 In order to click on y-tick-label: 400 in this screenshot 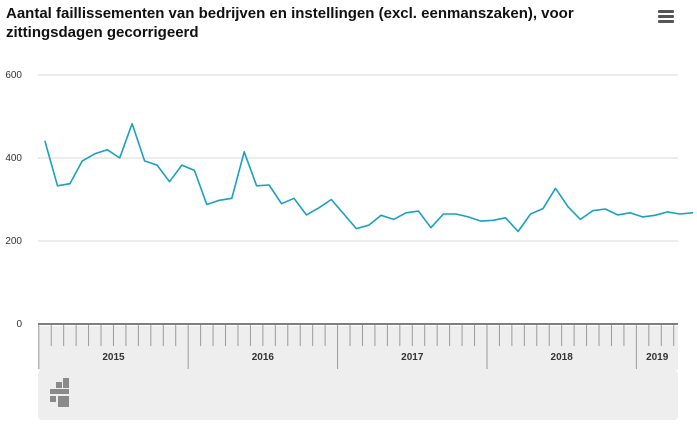, I will do `click(13, 158)`.